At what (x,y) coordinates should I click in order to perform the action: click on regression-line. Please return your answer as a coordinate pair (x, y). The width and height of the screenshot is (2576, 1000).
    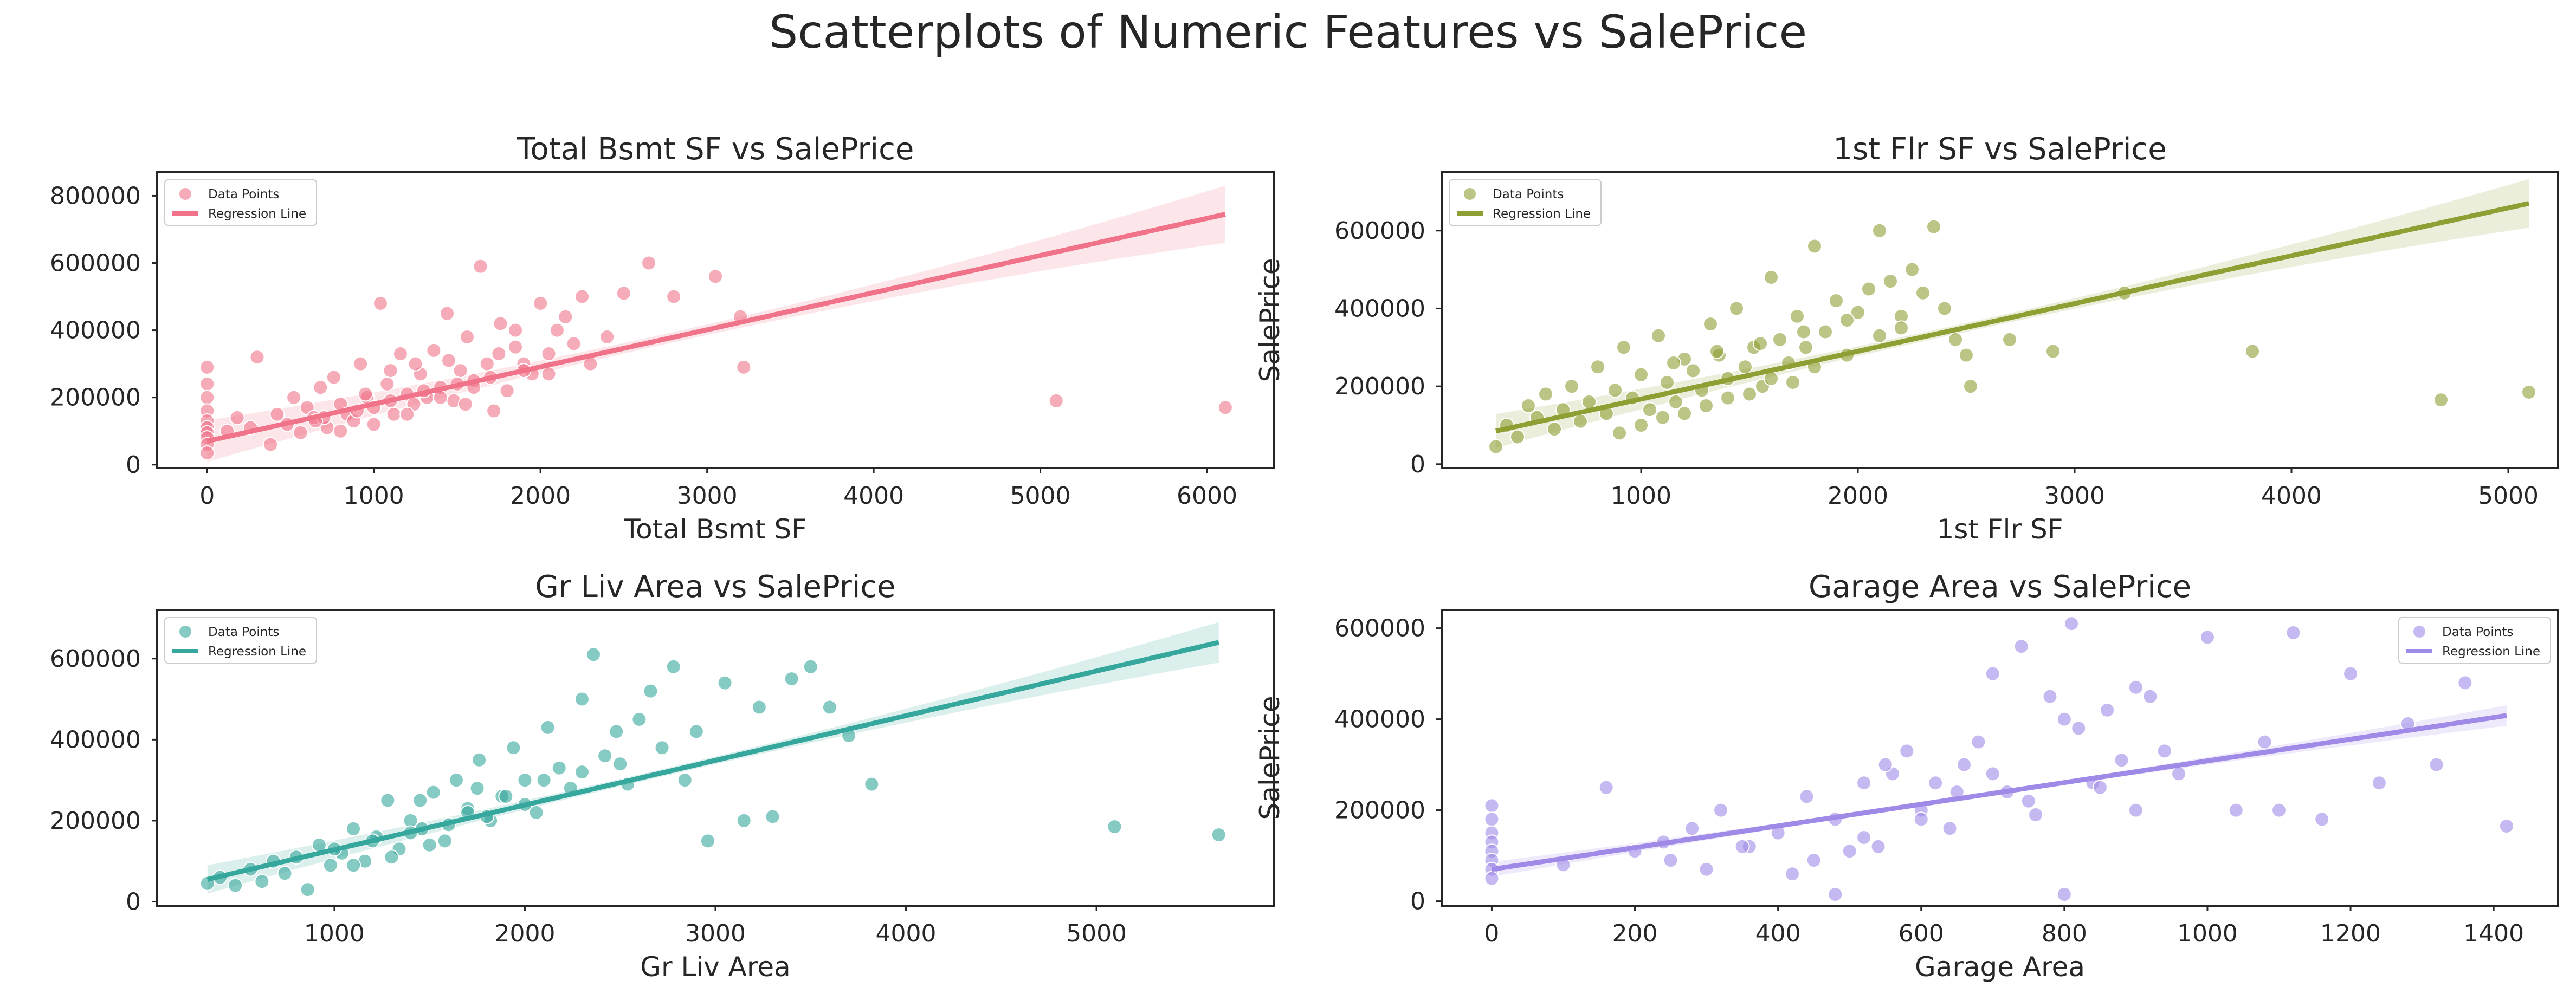
    Looking at the image, I should click on (1999, 793).